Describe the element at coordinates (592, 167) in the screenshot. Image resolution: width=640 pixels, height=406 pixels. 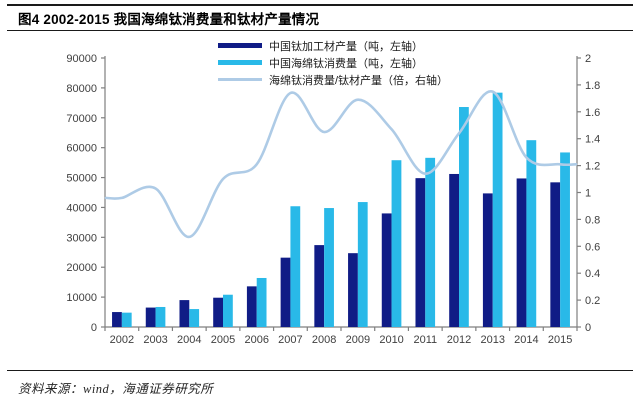
I see `right-axis-tick-label: 1.2` at that location.